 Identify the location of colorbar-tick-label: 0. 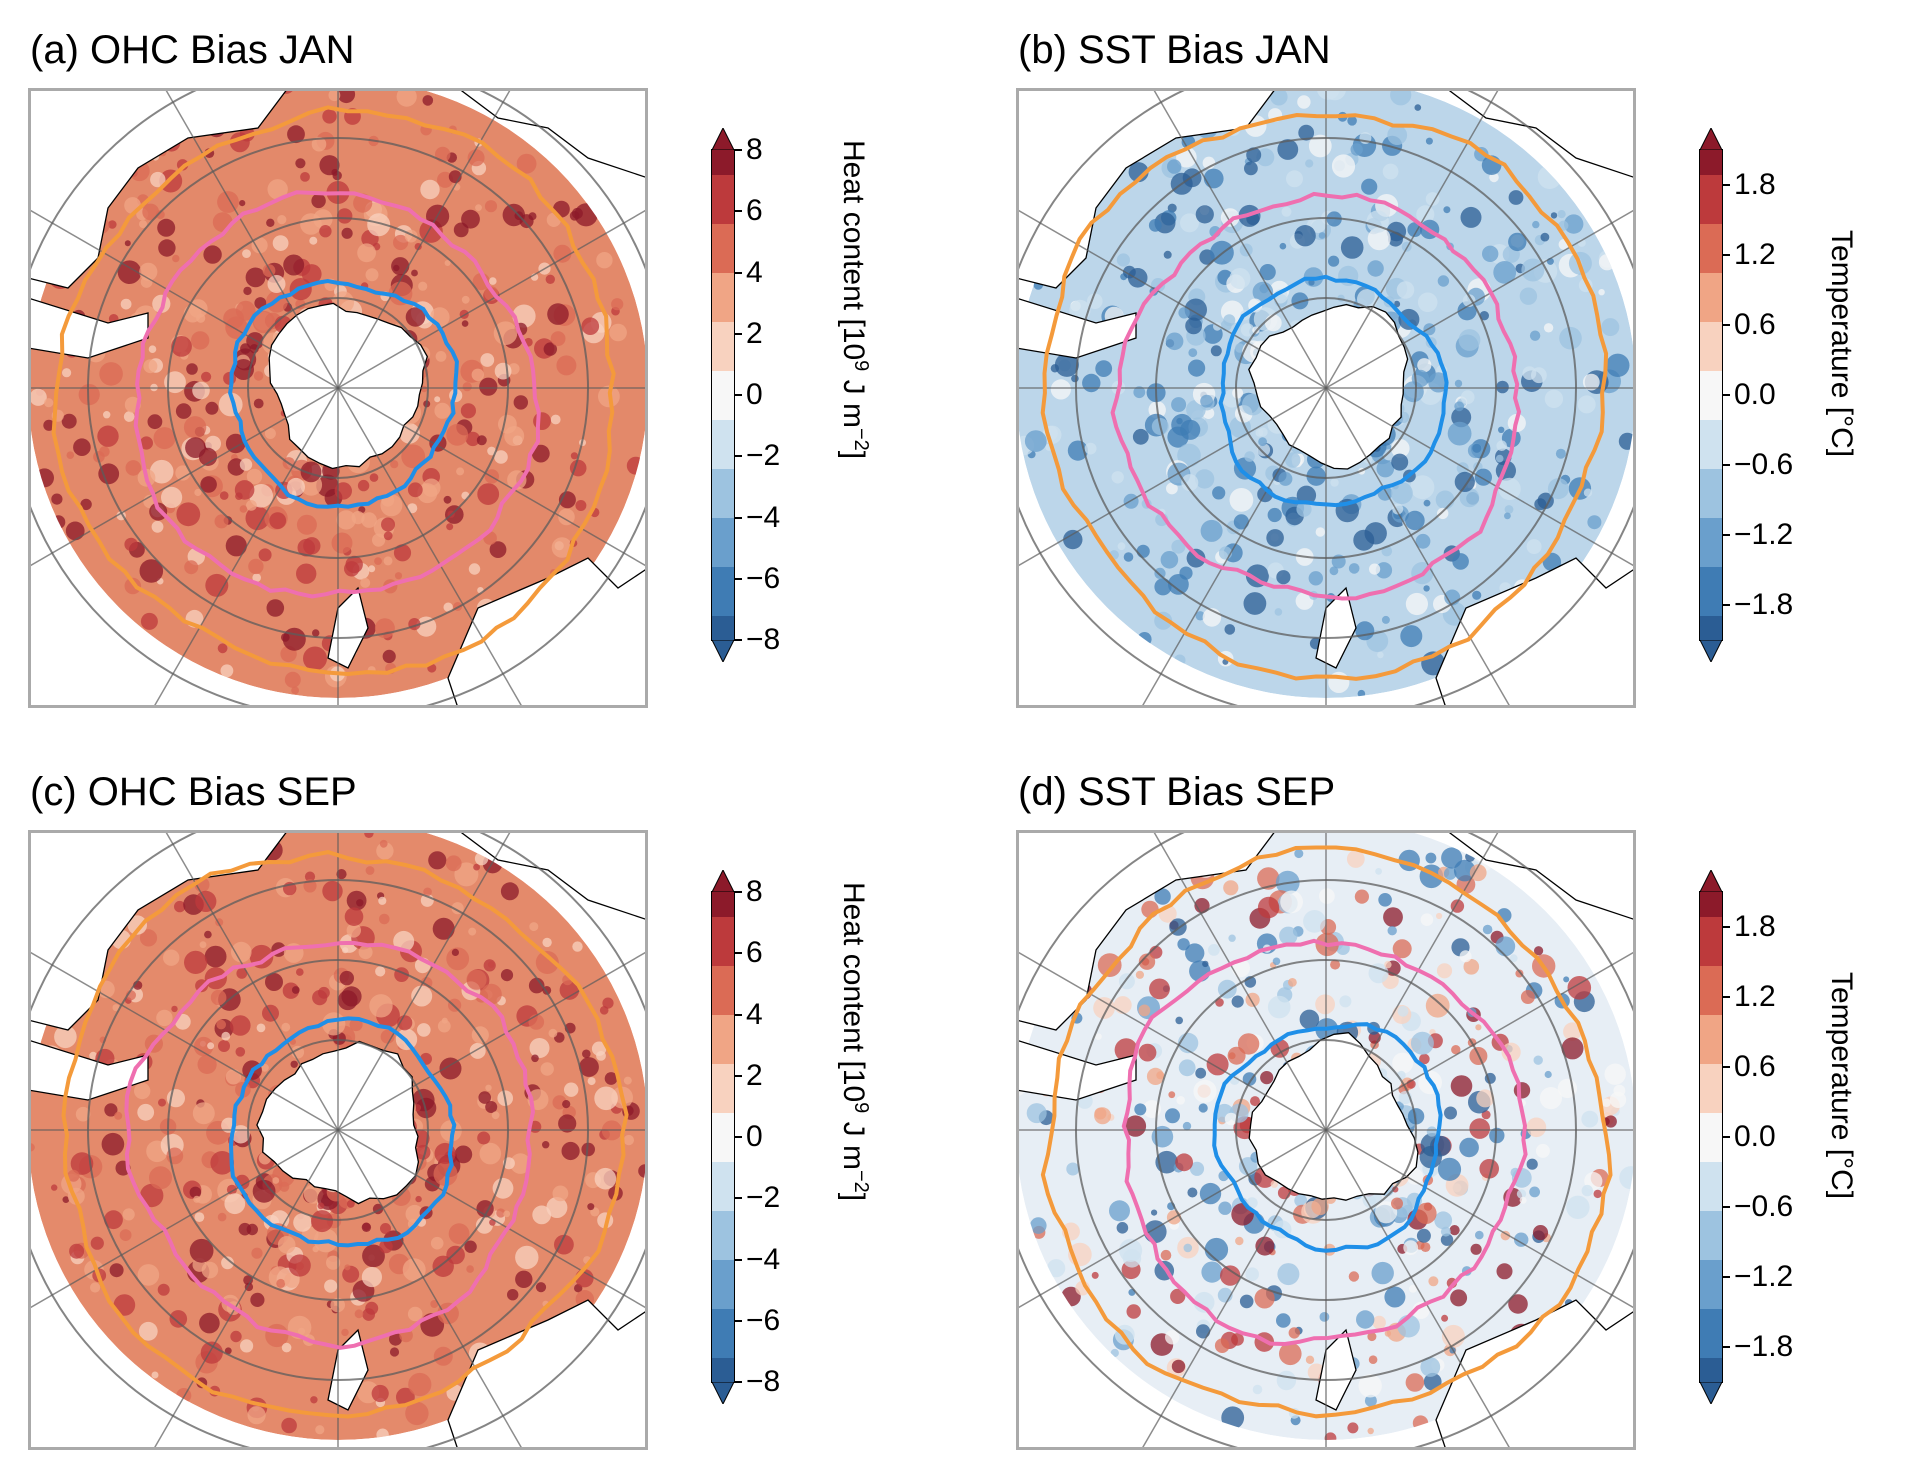
(754, 394).